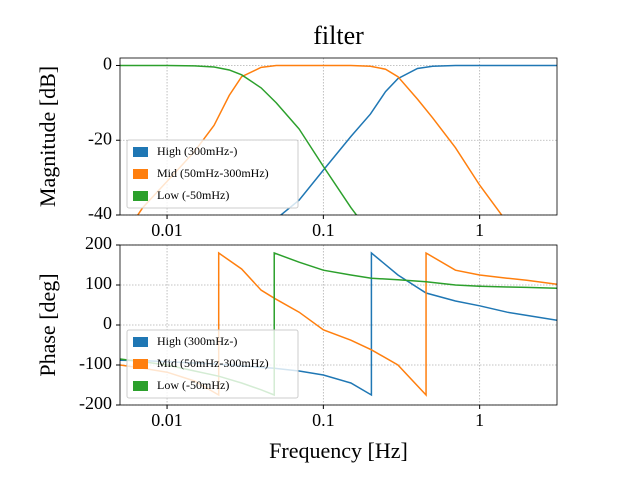 This screenshot has height=480, width=640. Describe the element at coordinates (338, 35) in the screenshot. I see `chart-title: filter` at that location.